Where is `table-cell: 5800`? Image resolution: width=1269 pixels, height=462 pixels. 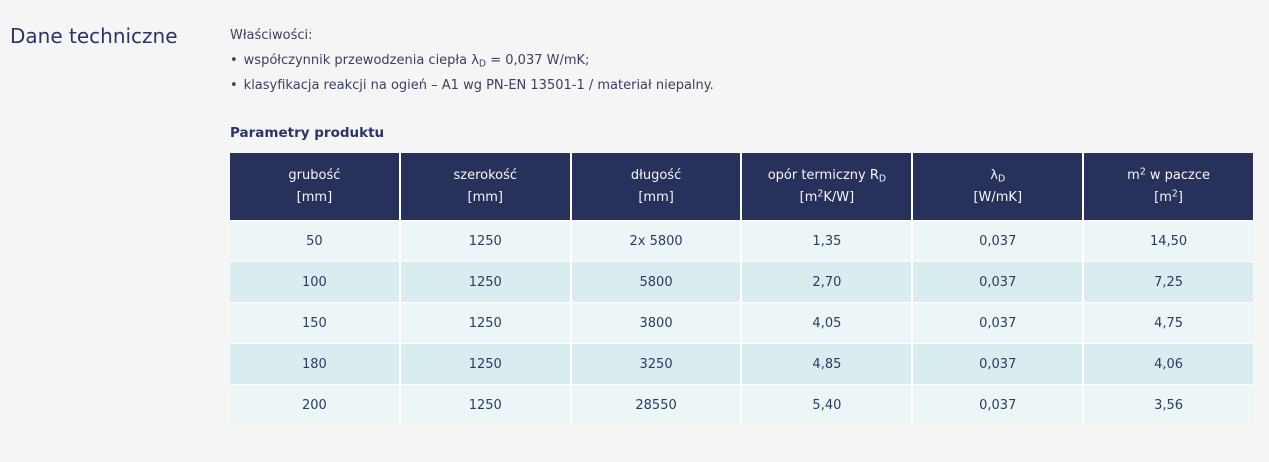
table-cell: 5800 is located at coordinates (656, 282).